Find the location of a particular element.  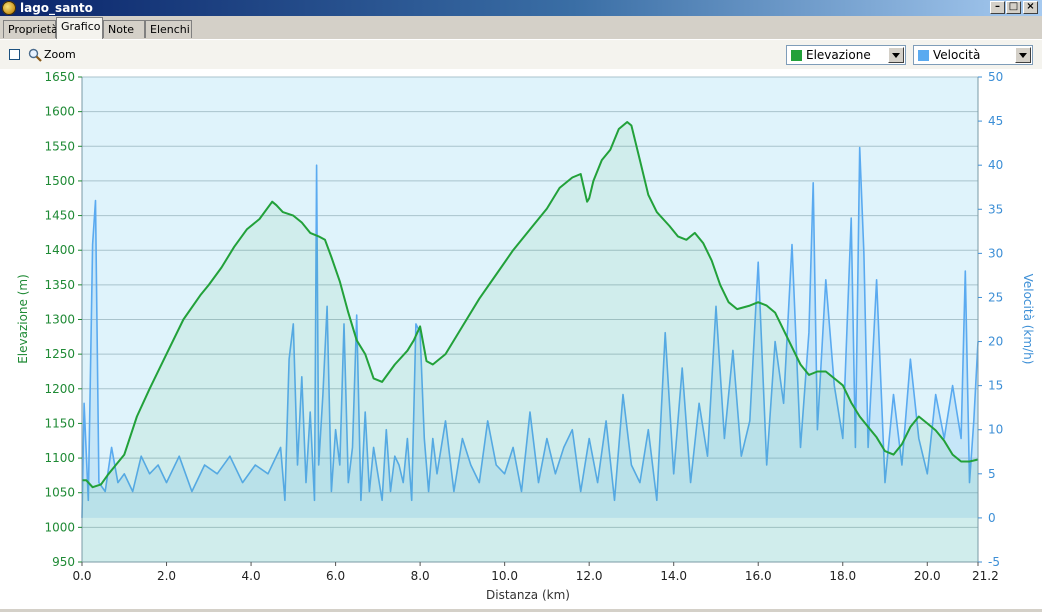

elevation-select-value: Elevazione is located at coordinates (838, 55).